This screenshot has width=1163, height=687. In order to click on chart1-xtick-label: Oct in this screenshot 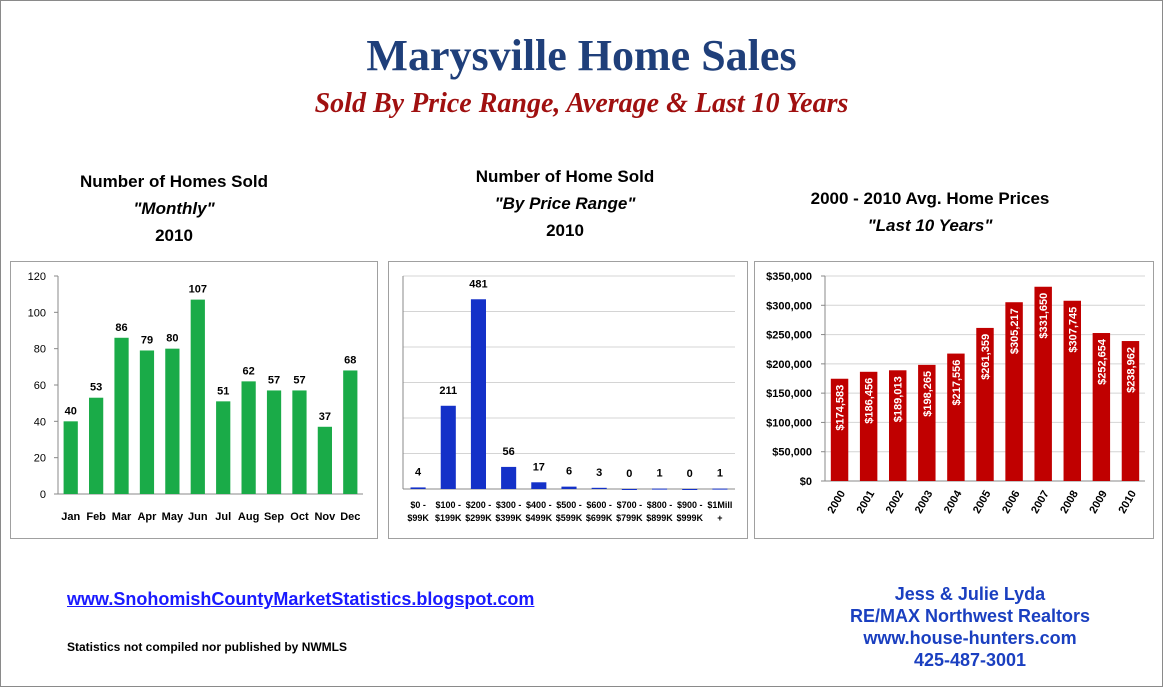, I will do `click(299, 517)`.